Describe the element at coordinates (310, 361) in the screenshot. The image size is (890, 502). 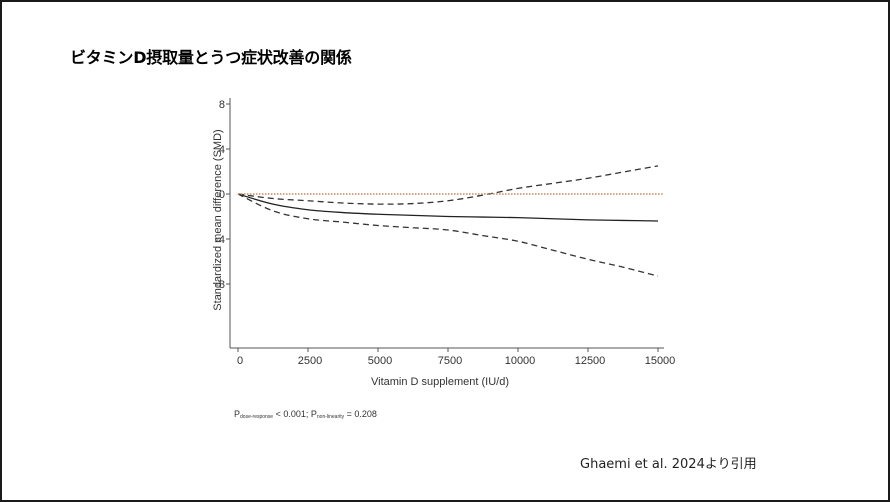
I see `x-tick-label: 2500` at that location.